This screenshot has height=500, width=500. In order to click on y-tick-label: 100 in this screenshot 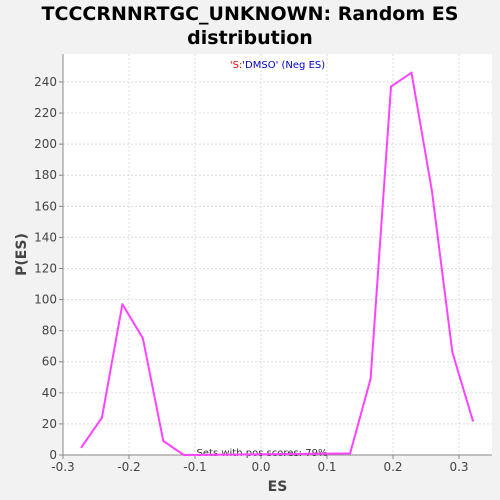, I will do `click(45, 300)`.